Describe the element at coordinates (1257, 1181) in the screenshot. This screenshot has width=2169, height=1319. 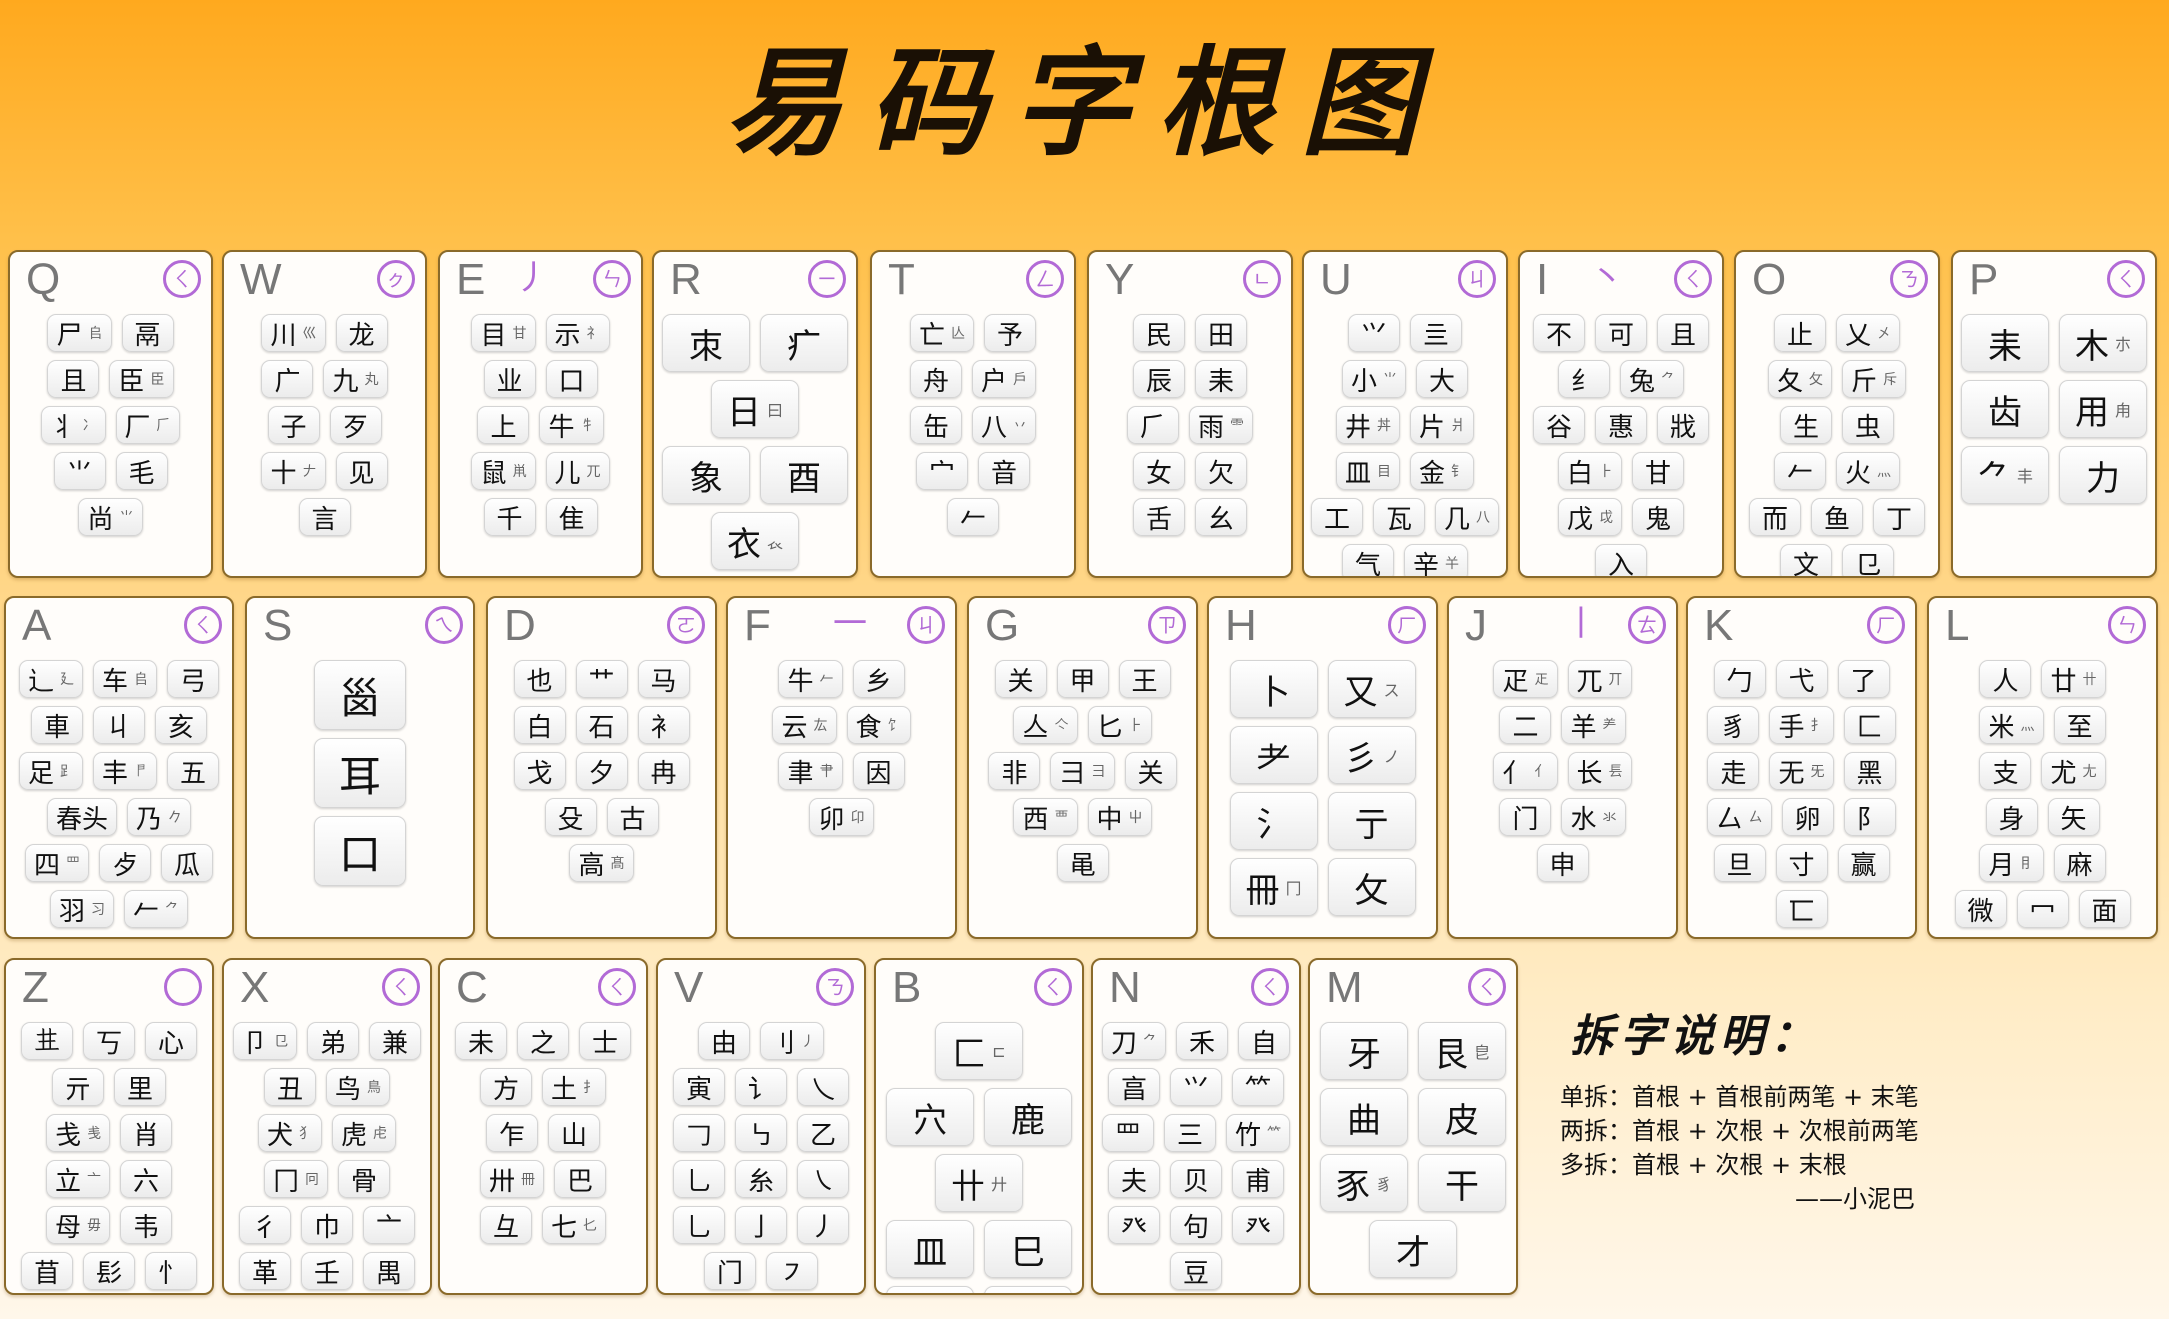
I see `root-char: 甫` at that location.